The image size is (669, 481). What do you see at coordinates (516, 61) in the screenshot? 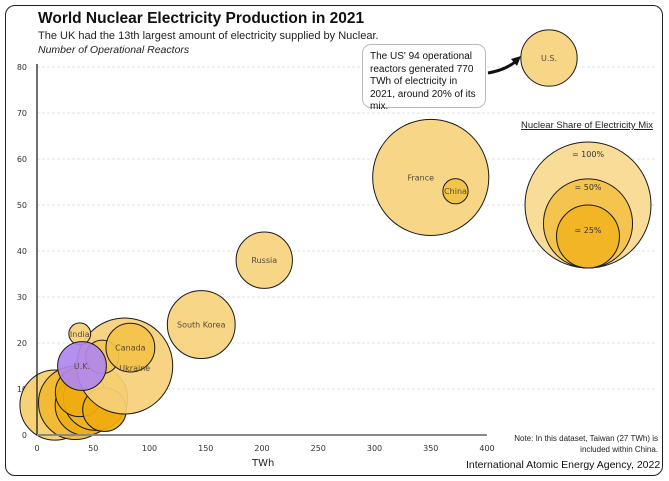
I see `arrowhead-icon` at bounding box center [516, 61].